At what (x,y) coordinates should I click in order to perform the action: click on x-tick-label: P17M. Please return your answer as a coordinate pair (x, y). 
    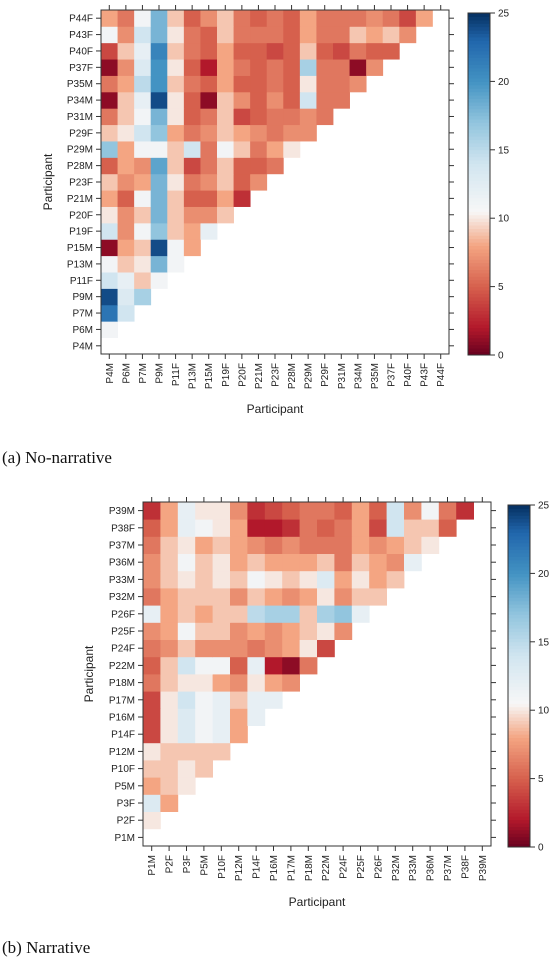
    Looking at the image, I should click on (291, 868).